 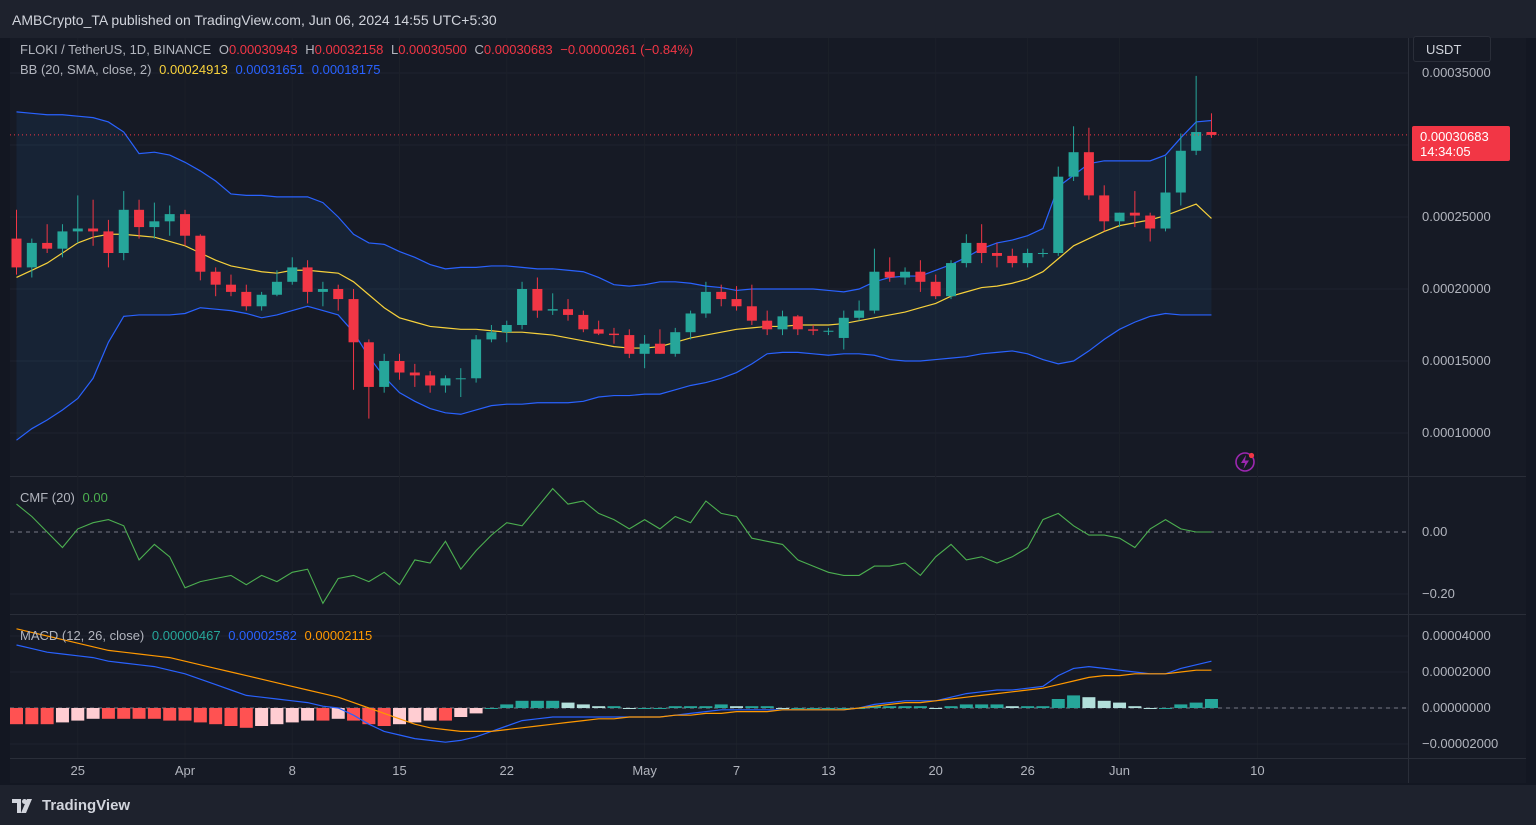 What do you see at coordinates (116, 49) in the screenshot?
I see `symbol-label: FLOKI / TetherUS, 1D, BINANCE` at bounding box center [116, 49].